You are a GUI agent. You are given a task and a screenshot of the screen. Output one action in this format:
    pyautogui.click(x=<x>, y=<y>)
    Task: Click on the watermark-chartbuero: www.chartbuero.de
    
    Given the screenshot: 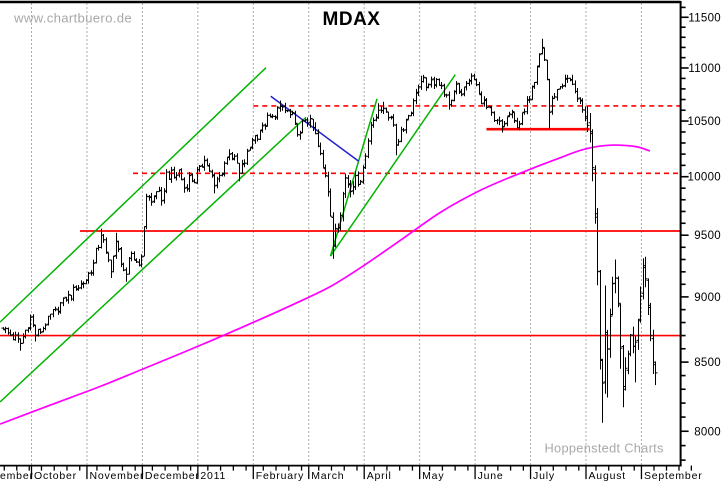 What is the action you would take?
    pyautogui.click(x=72, y=18)
    